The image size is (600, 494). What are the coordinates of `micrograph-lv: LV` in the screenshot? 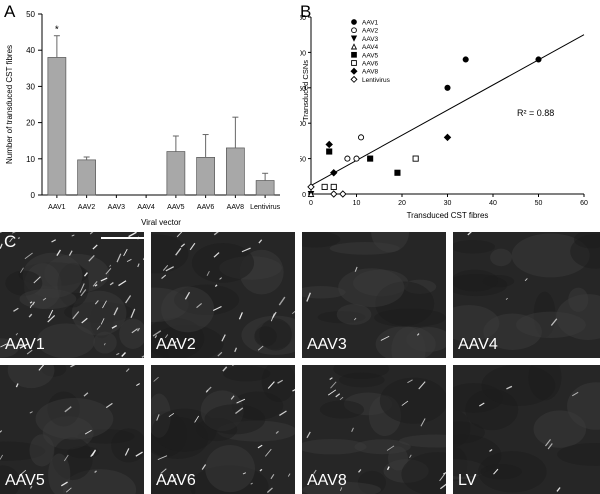 It's located at (526, 429).